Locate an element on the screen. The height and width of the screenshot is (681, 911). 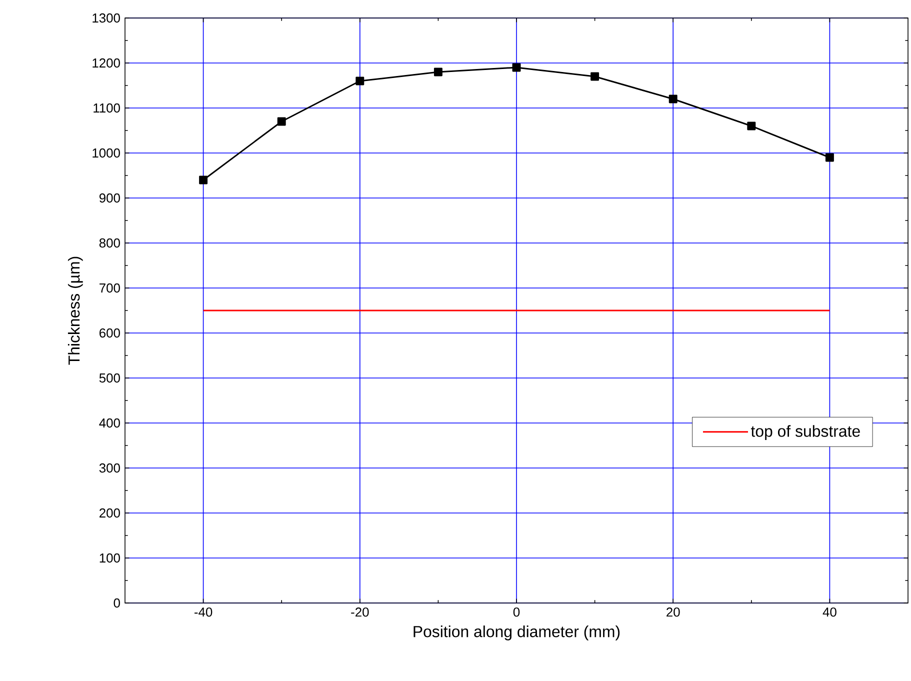
y-tick-label: 1000 is located at coordinates (106, 153).